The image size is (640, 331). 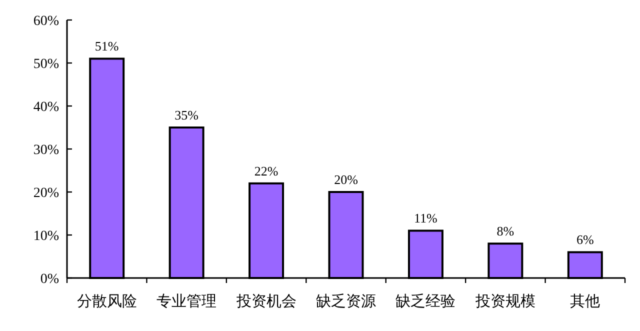 What do you see at coordinates (585, 301) in the screenshot?
I see `x-tick-label: 其他` at bounding box center [585, 301].